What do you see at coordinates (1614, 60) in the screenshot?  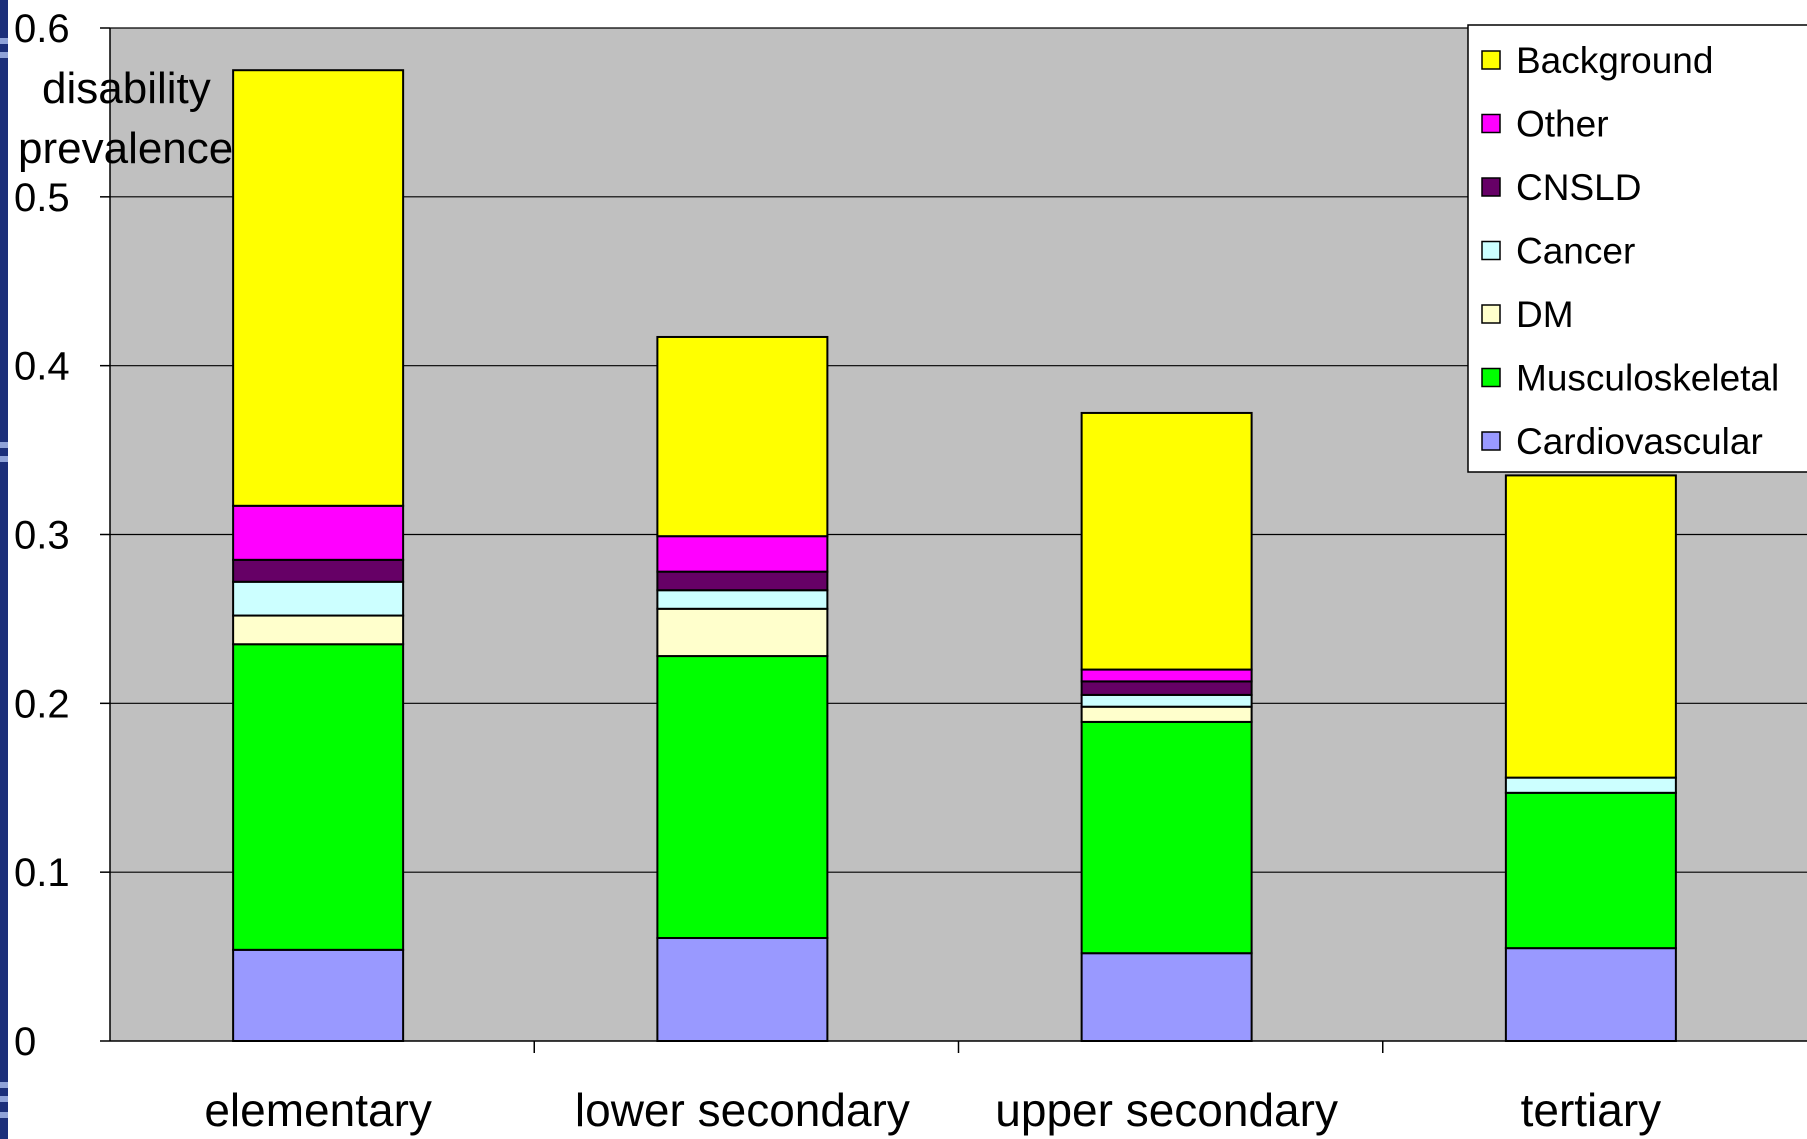 I see `legend-label-background: Background` at bounding box center [1614, 60].